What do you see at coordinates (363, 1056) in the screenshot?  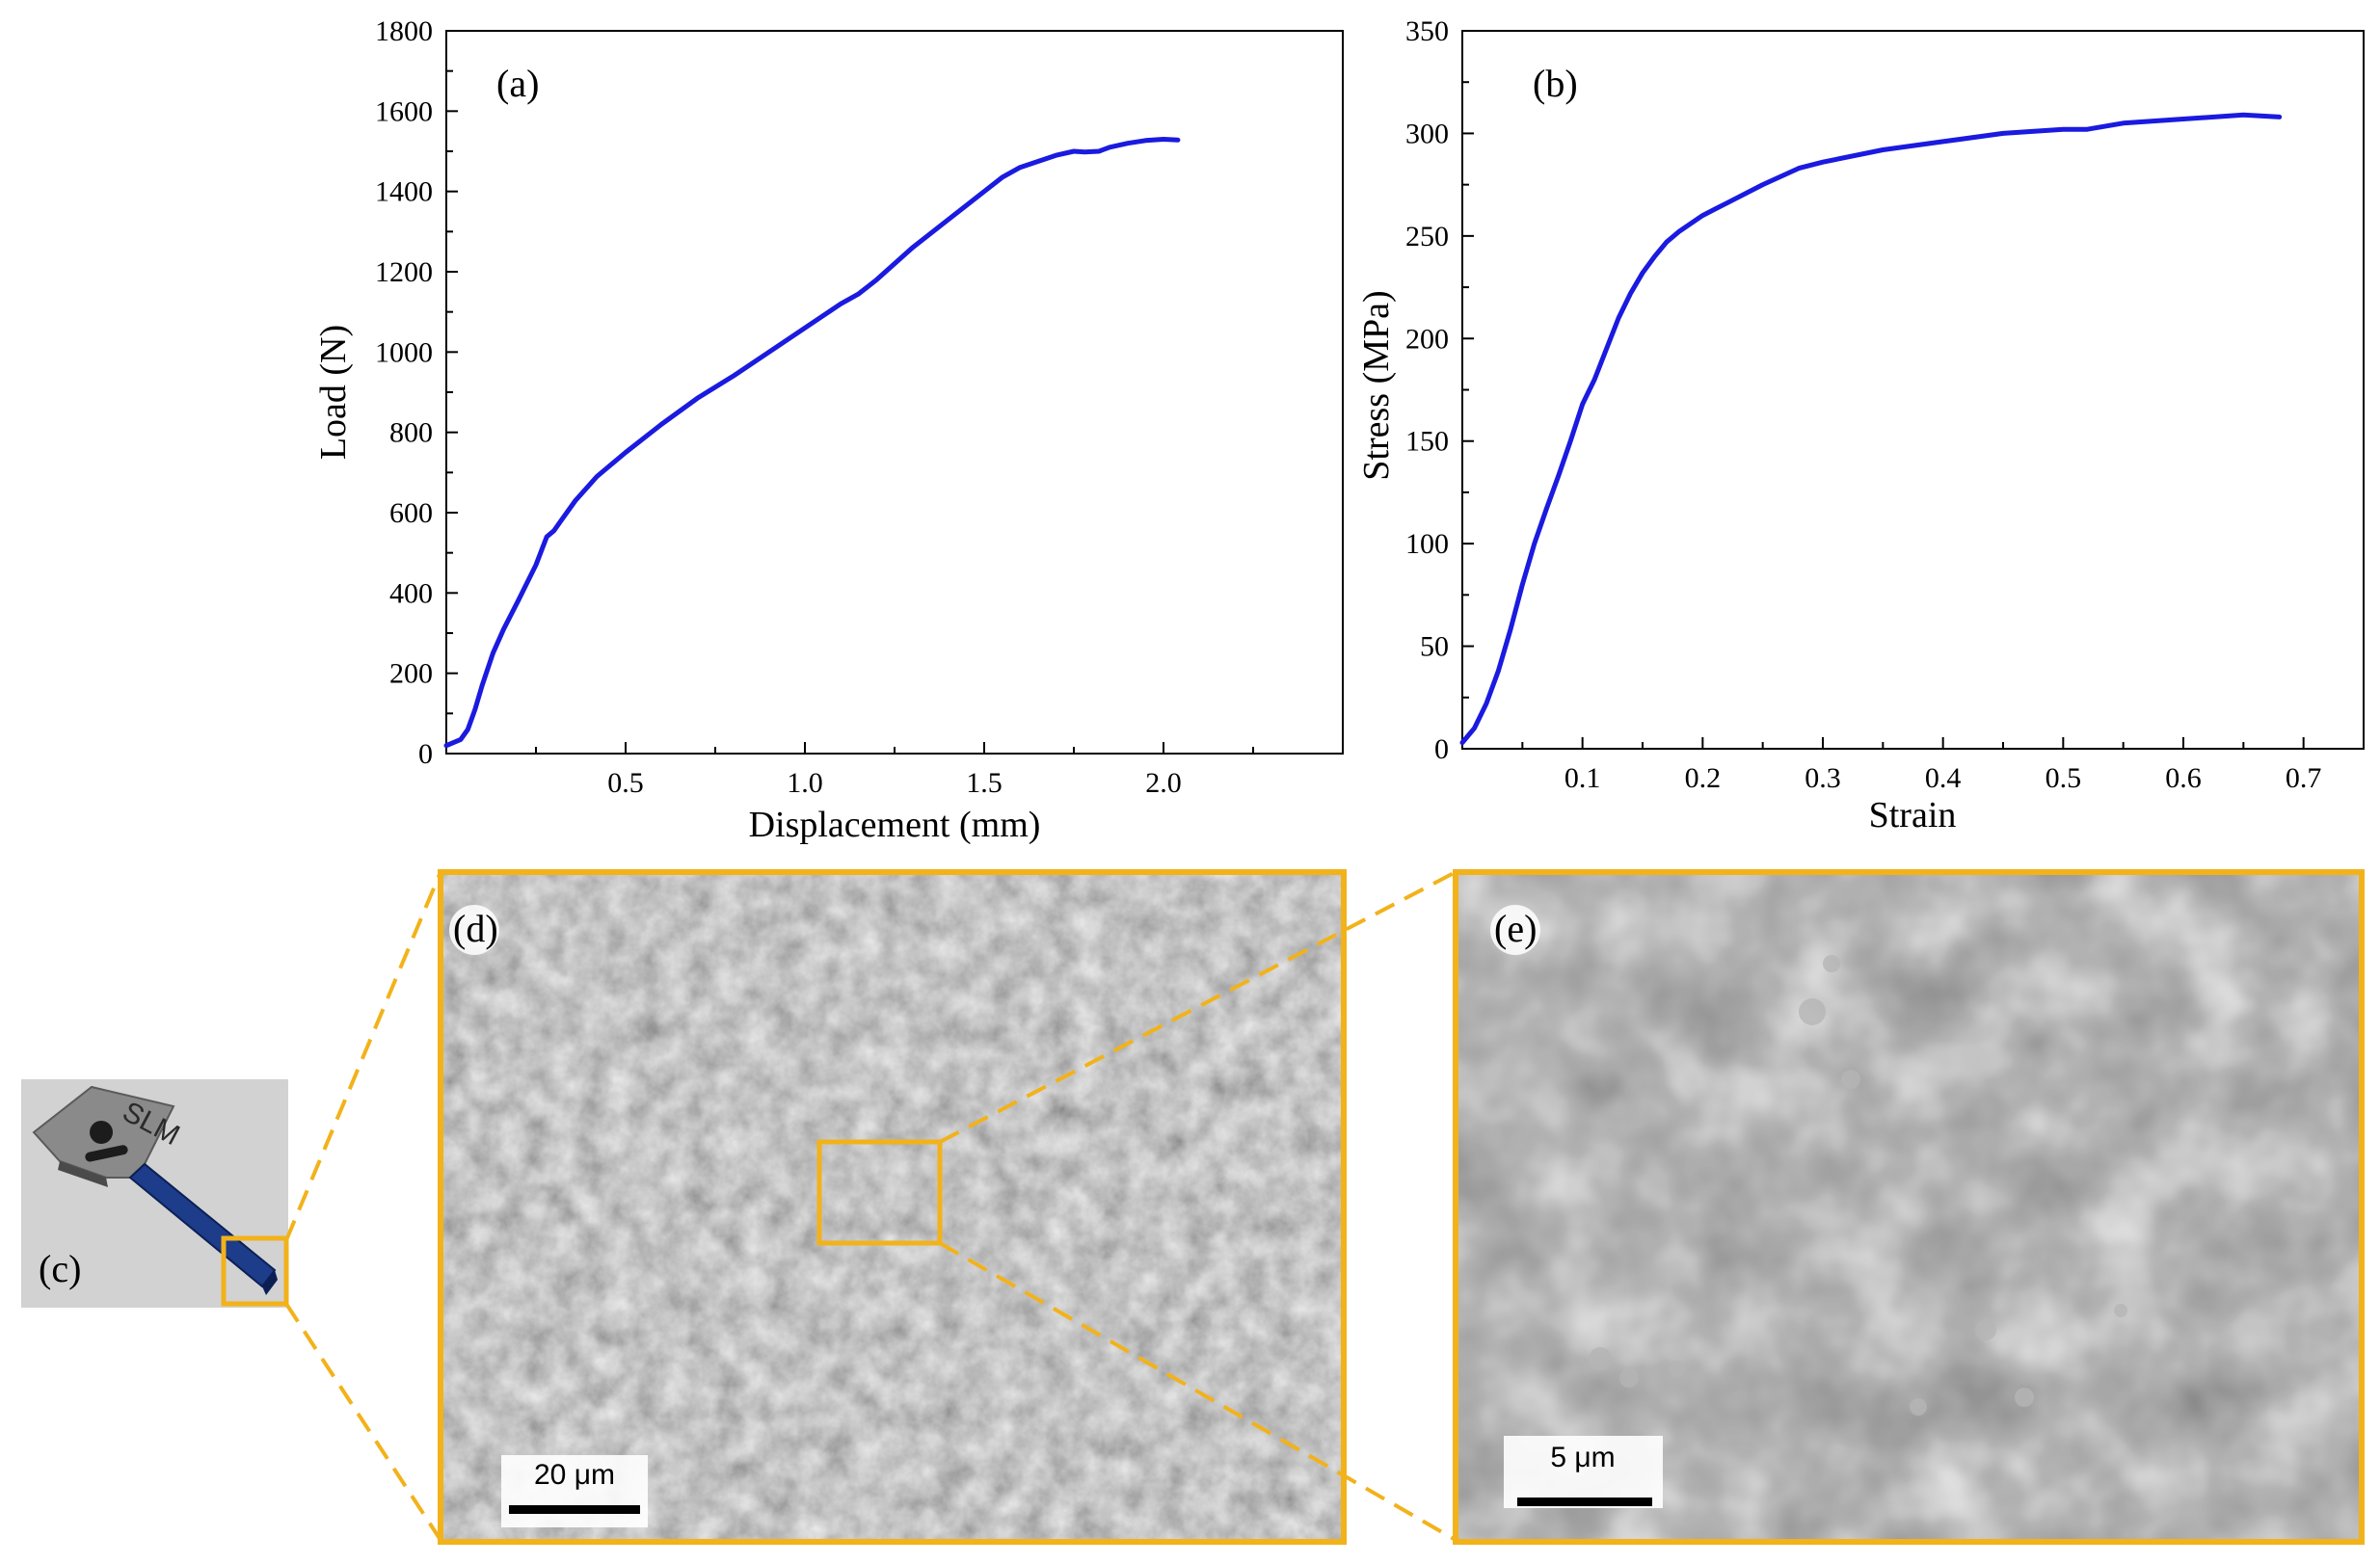 I see `zoom-line-c-d-top` at bounding box center [363, 1056].